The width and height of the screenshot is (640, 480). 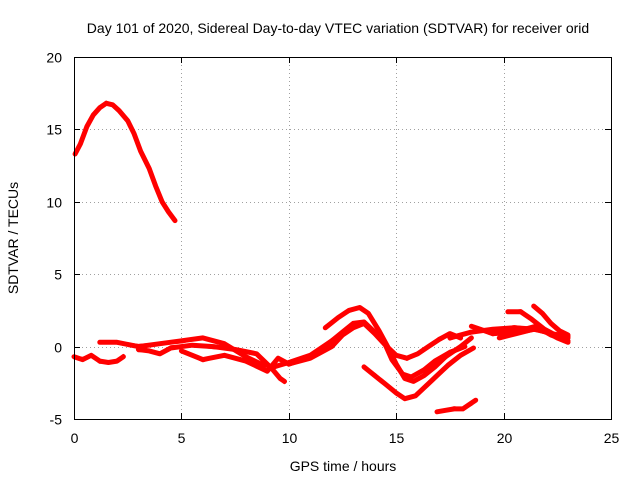 What do you see at coordinates (456, 405) in the screenshot?
I see `series-arc-8-spread` at bounding box center [456, 405].